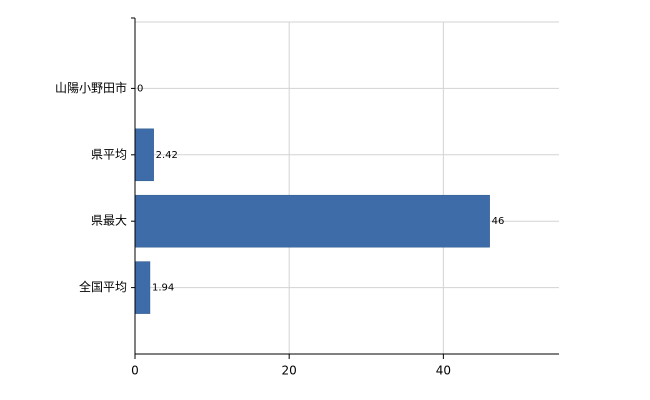 The width and height of the screenshot is (650, 400). What do you see at coordinates (443, 371) in the screenshot?
I see `x-tick-label: 40` at bounding box center [443, 371].